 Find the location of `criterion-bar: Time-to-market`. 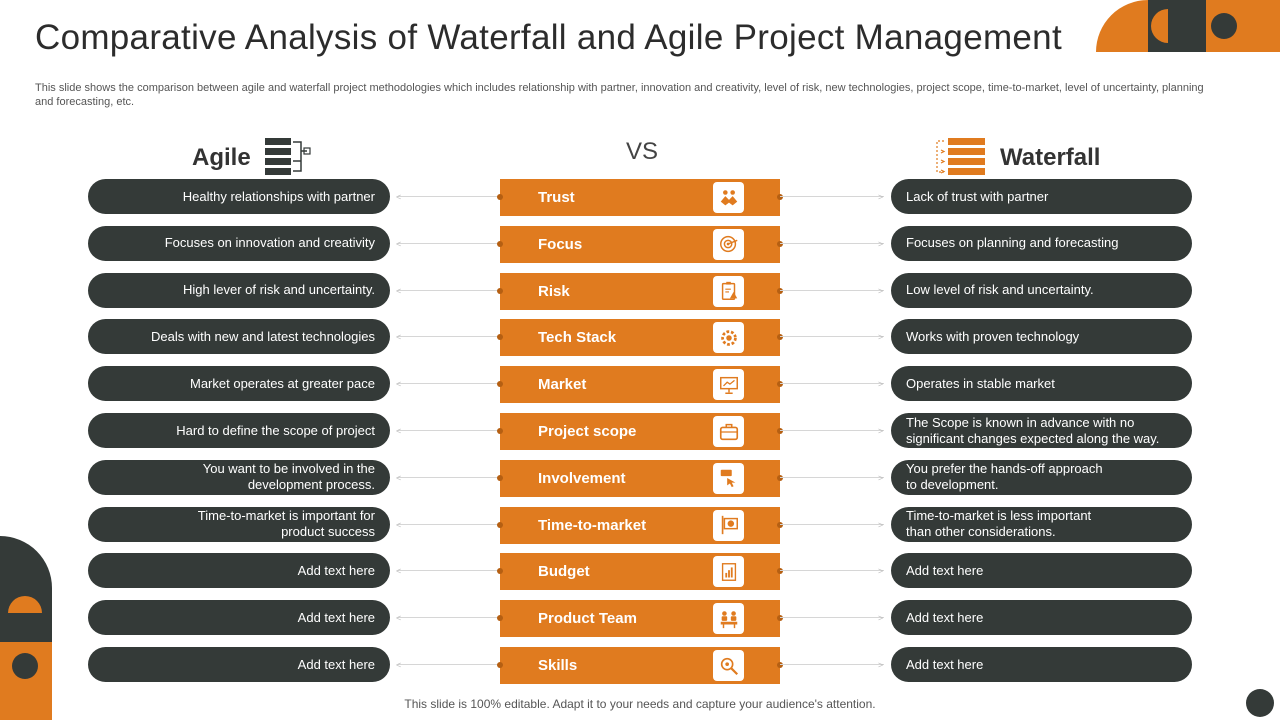

criterion-bar: Time-to-market is located at coordinates (640, 525).